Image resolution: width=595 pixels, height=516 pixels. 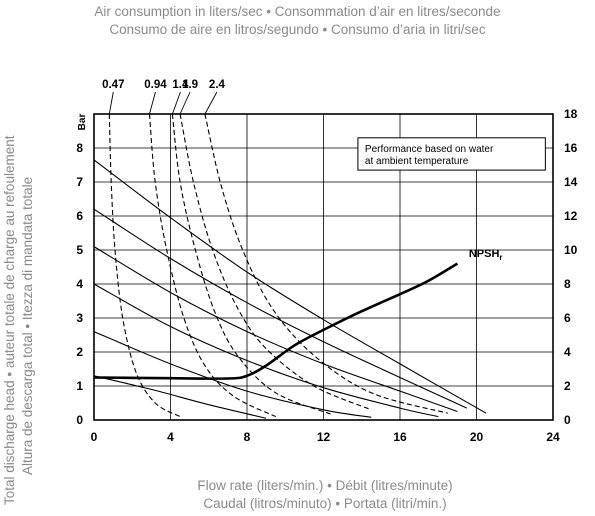 I want to click on right-tick-label: 16, so click(x=571, y=148).